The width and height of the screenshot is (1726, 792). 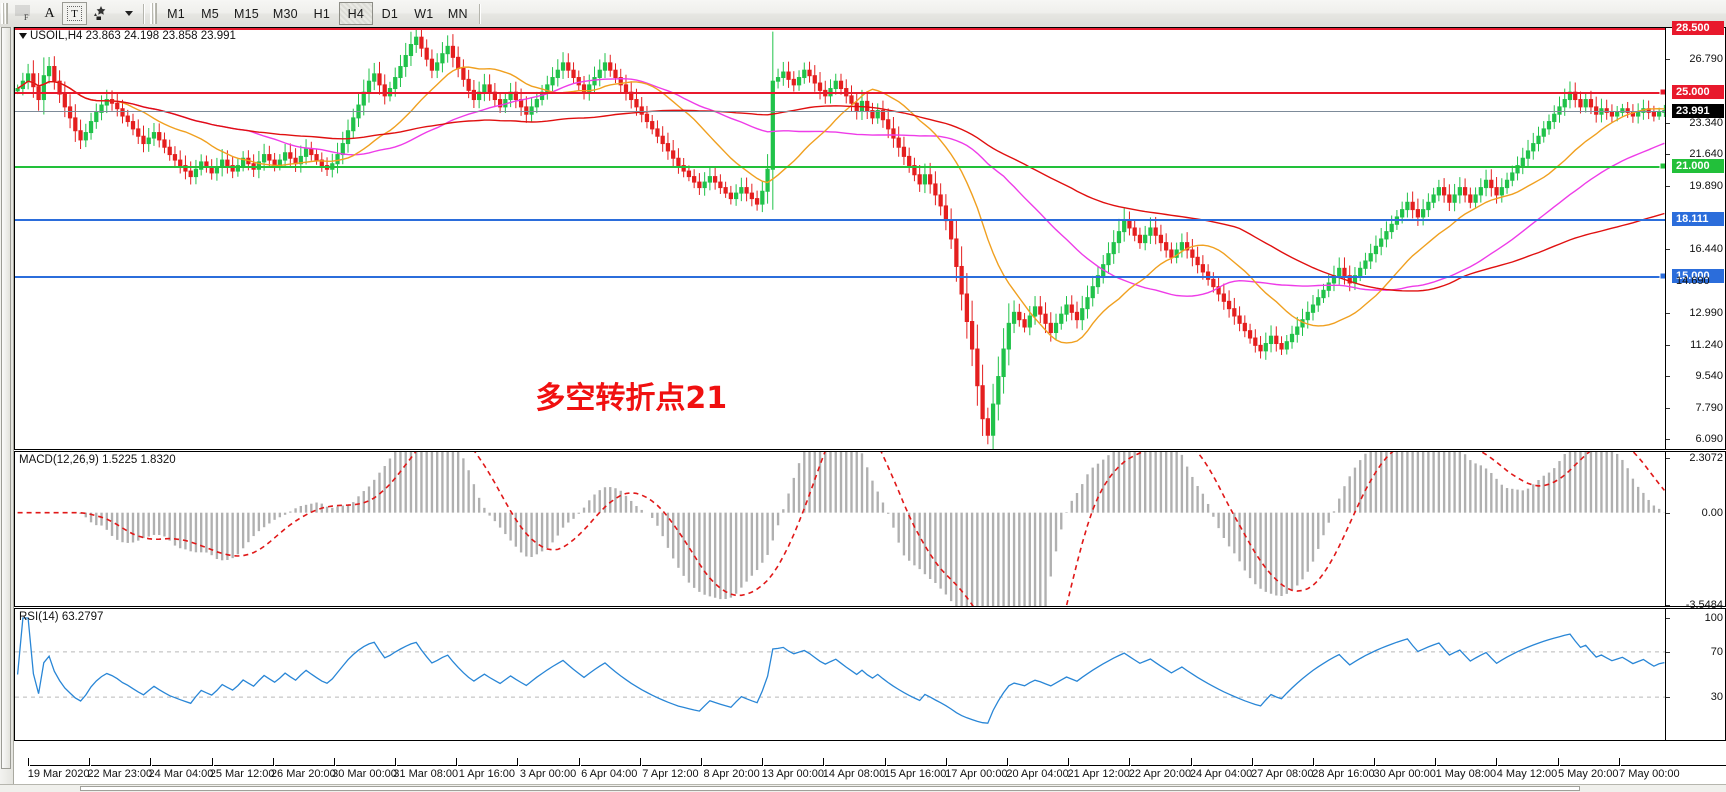 What do you see at coordinates (1706, 344) in the screenshot?
I see `price-tick-label: 11.240` at bounding box center [1706, 344].